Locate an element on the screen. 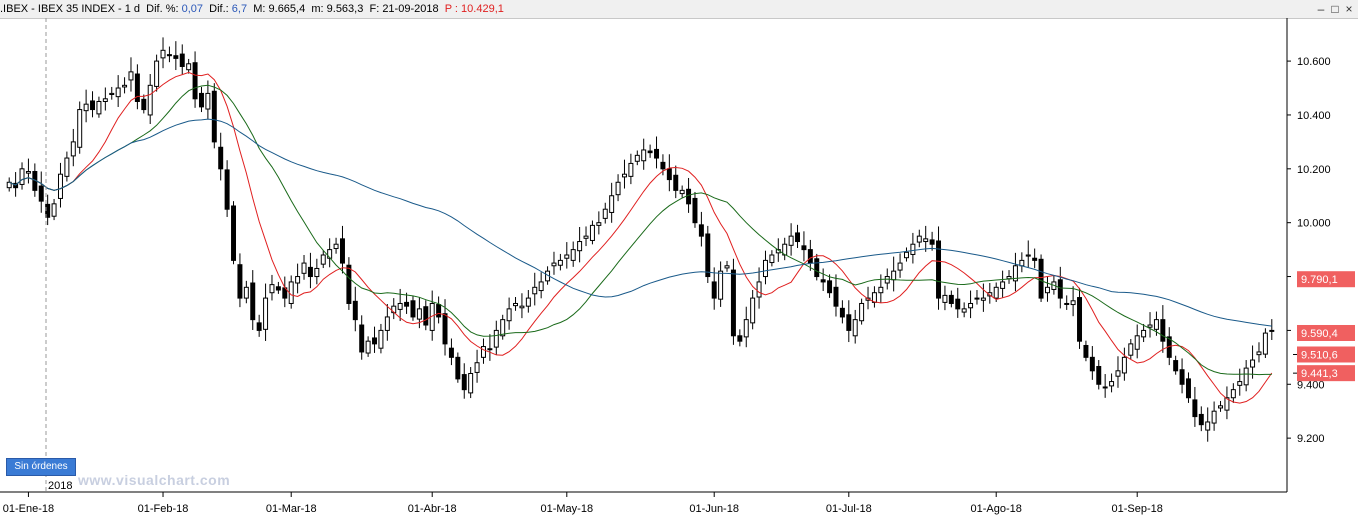 The height and width of the screenshot is (517, 1358). watermark: www.visualchart.com is located at coordinates (154, 480).